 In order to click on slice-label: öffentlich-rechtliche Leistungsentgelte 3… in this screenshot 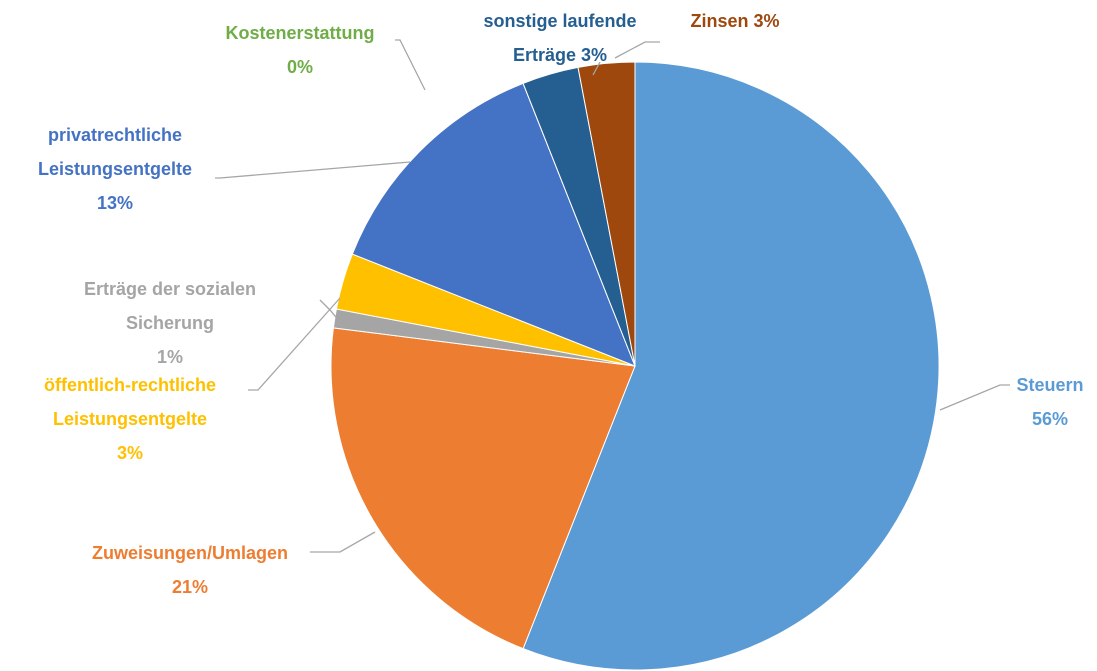, I will do `click(130, 419)`.